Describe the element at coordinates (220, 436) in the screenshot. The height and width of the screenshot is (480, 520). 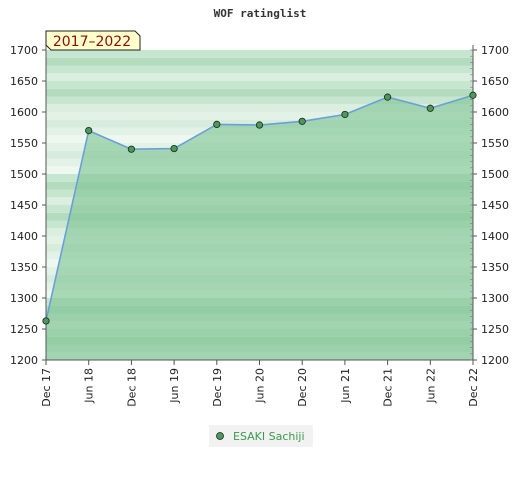
I see `legend-marker` at that location.